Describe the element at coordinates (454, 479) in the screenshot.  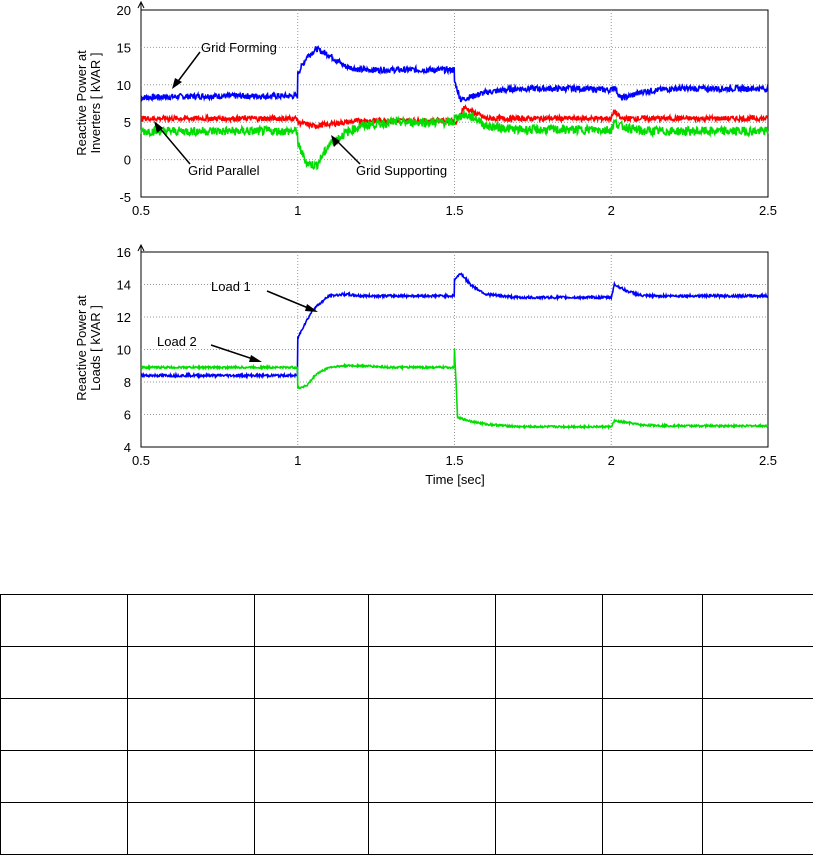
I see `bottom-xlabel: Time [sec]` at that location.